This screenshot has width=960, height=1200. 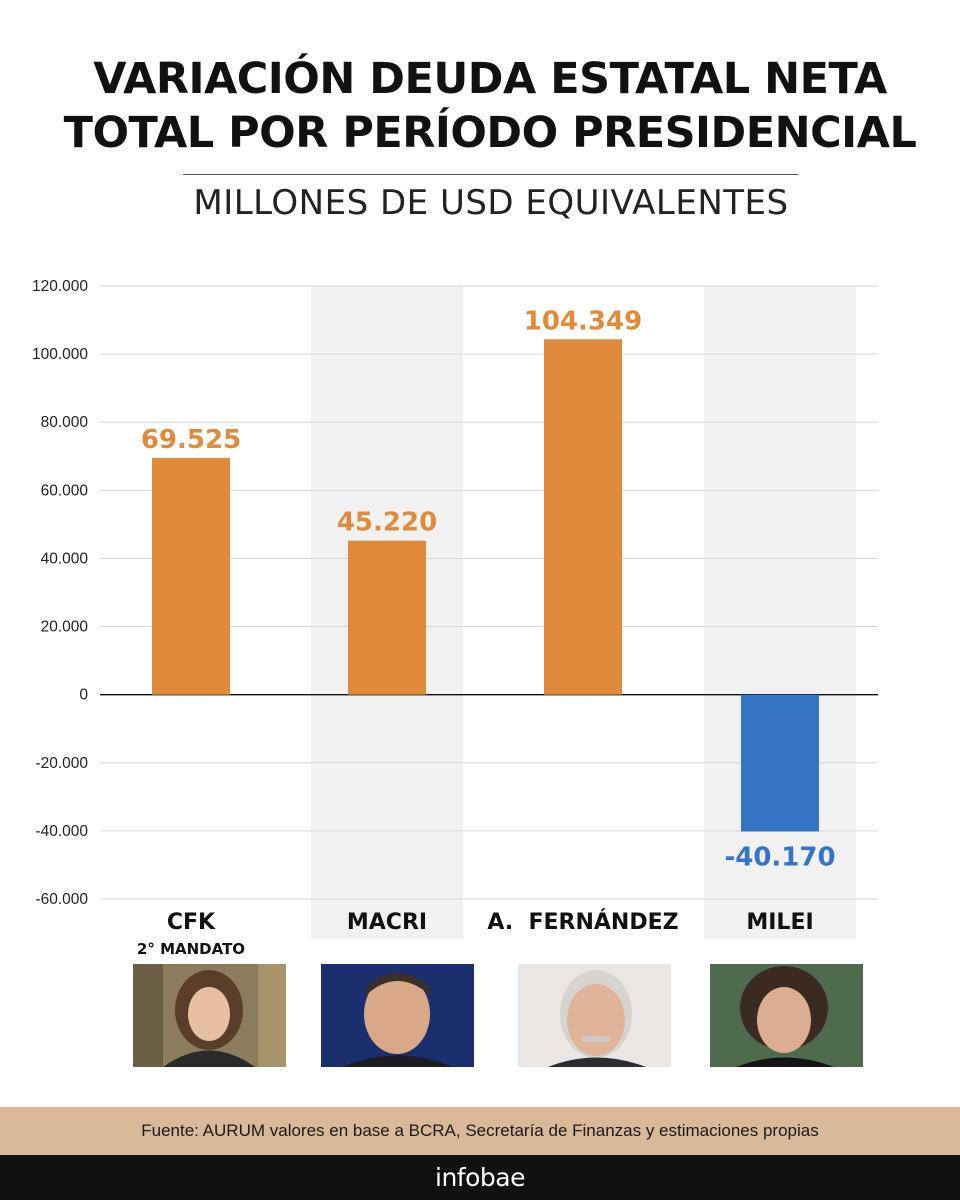 I want to click on bar-value-label: -40.170, so click(x=779, y=857).